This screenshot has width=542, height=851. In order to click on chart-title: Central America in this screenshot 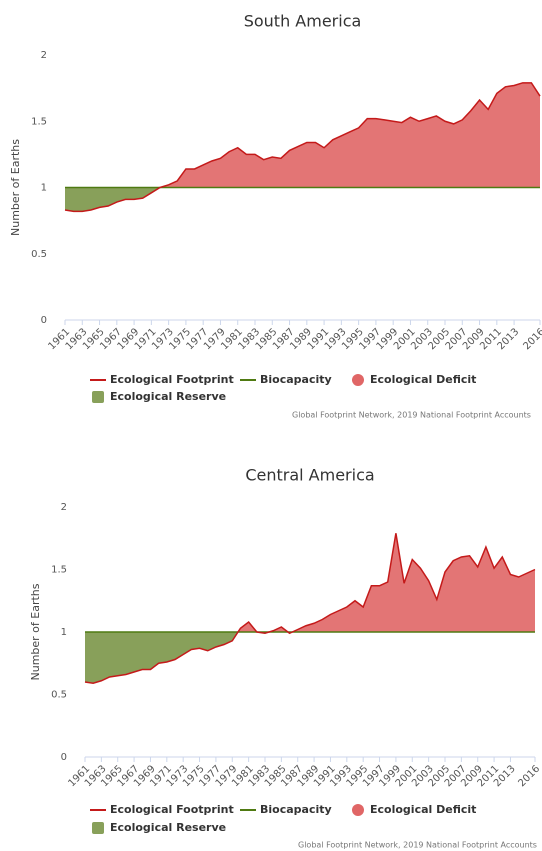, I will do `click(309, 475)`.